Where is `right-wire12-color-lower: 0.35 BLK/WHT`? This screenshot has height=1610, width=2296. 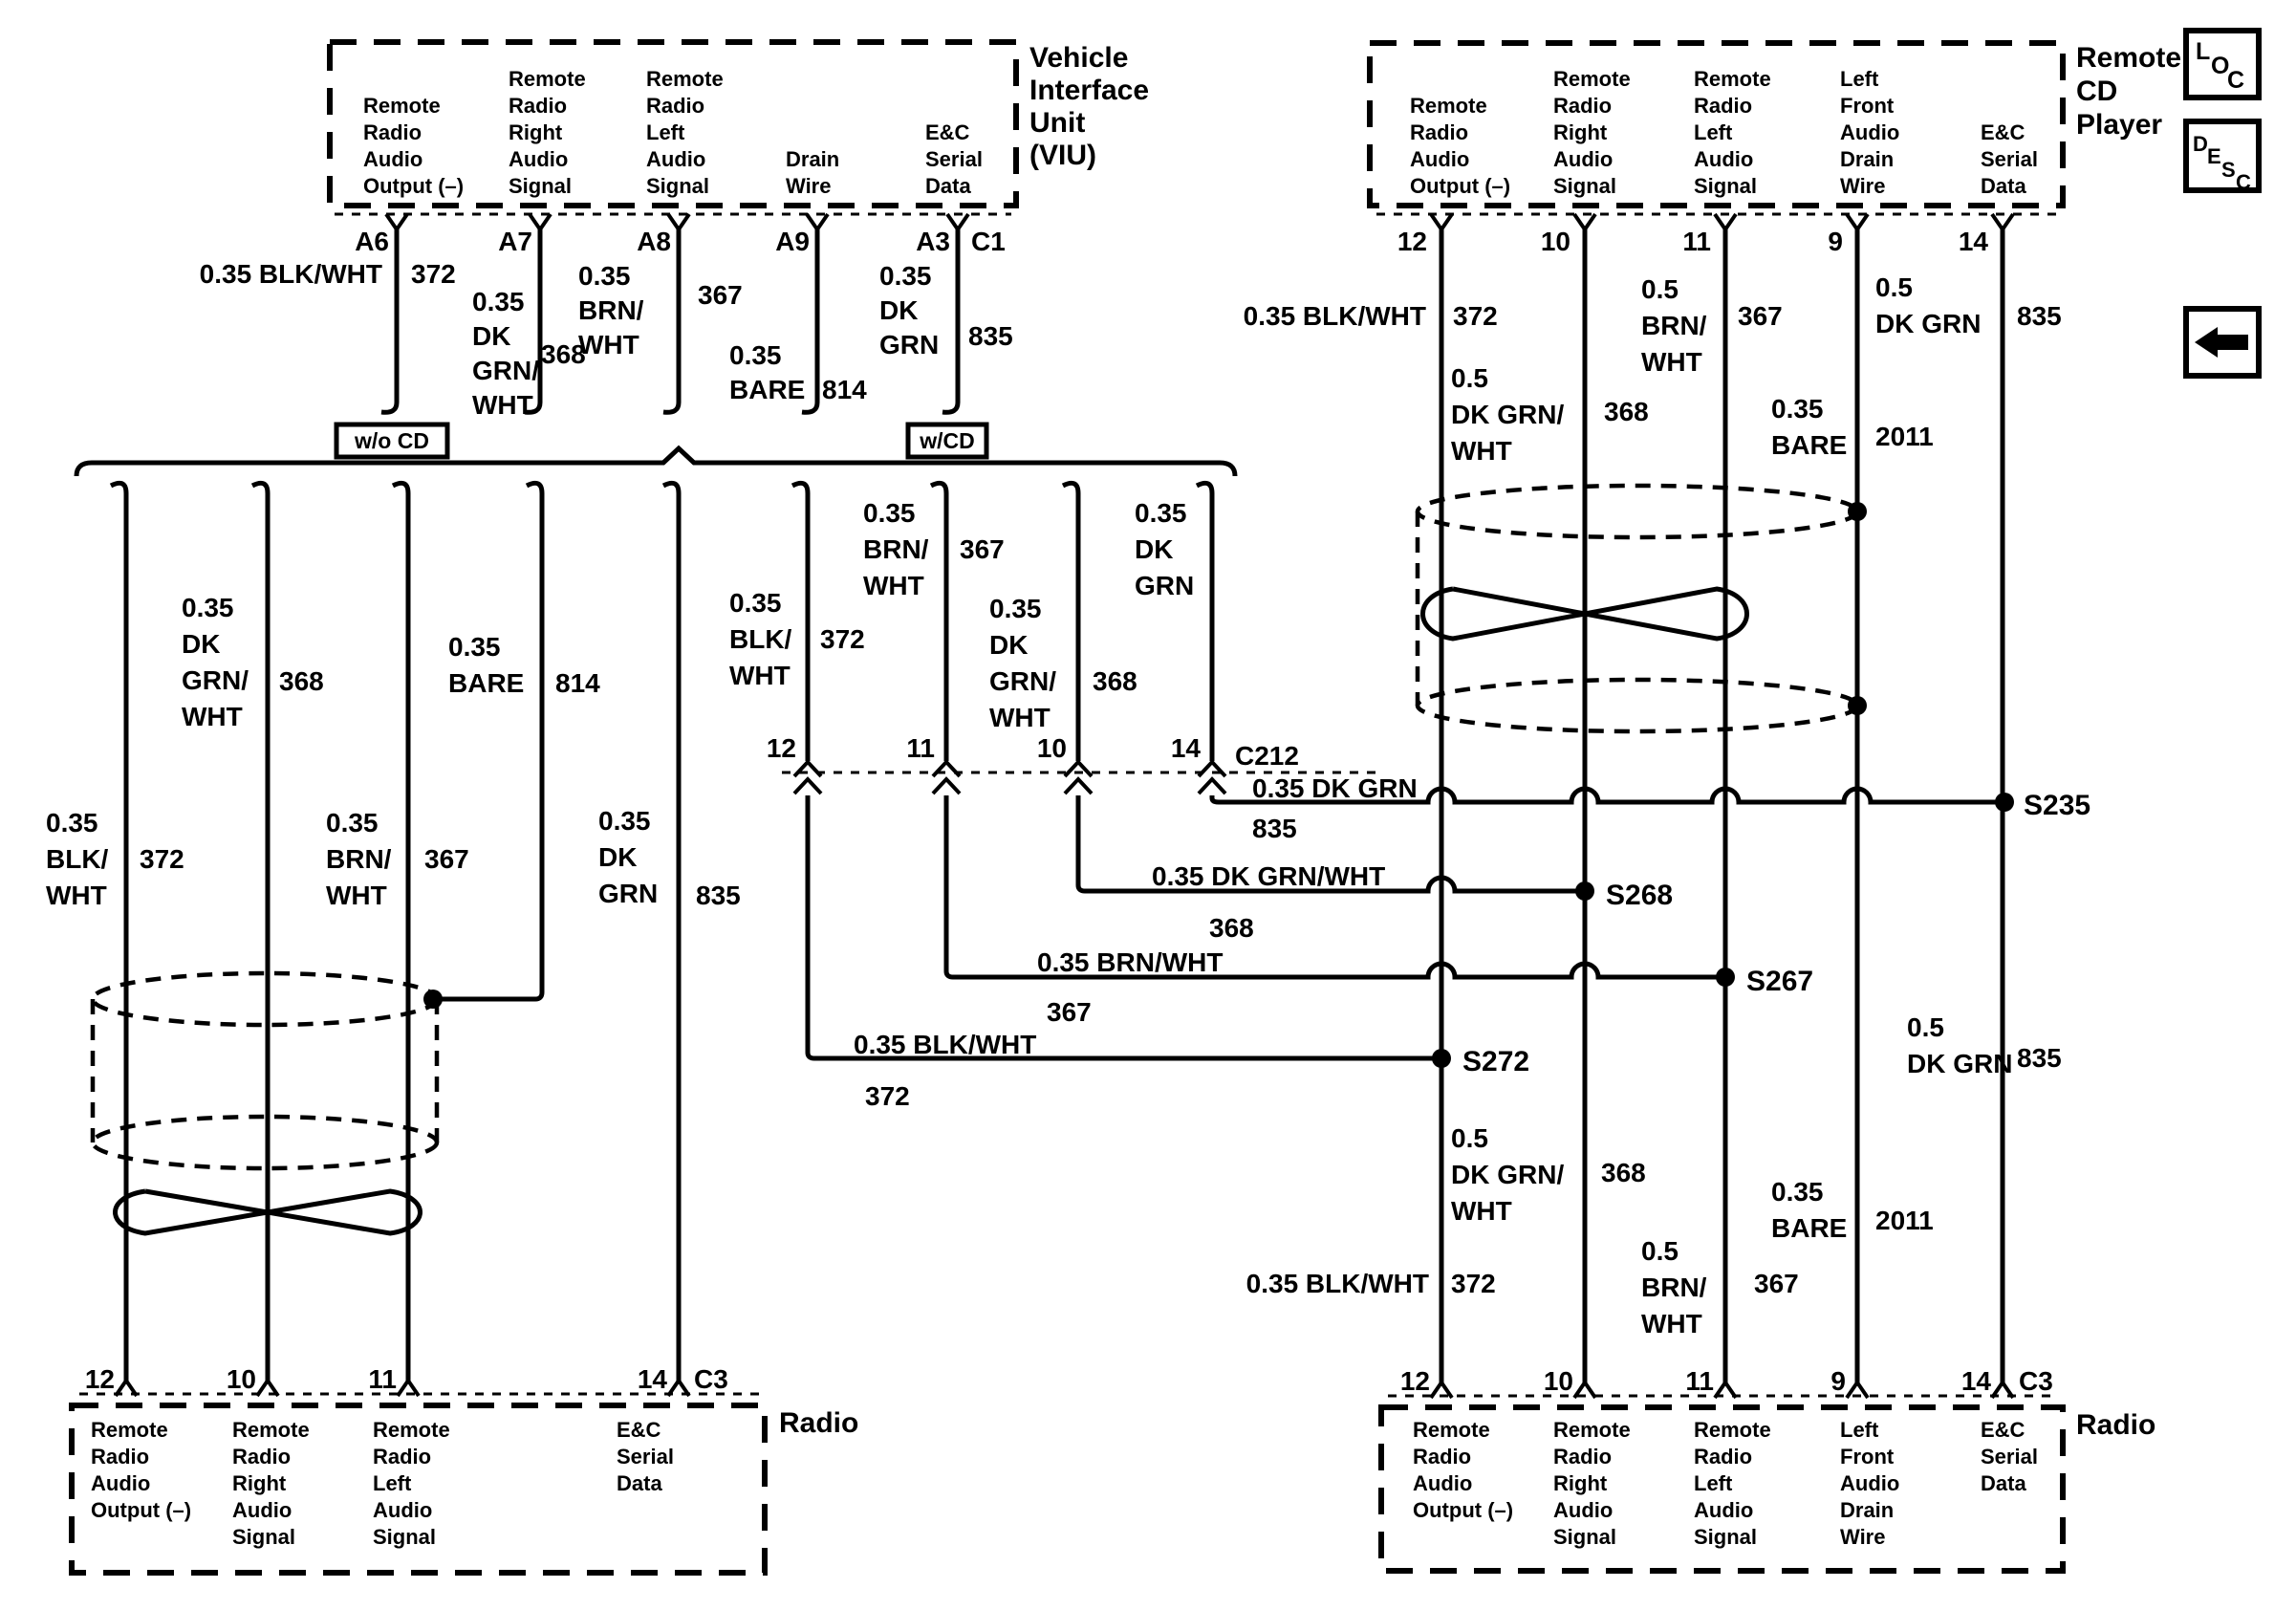
right-wire12-color-lower: 0.35 BLK/WHT is located at coordinates (1337, 1283).